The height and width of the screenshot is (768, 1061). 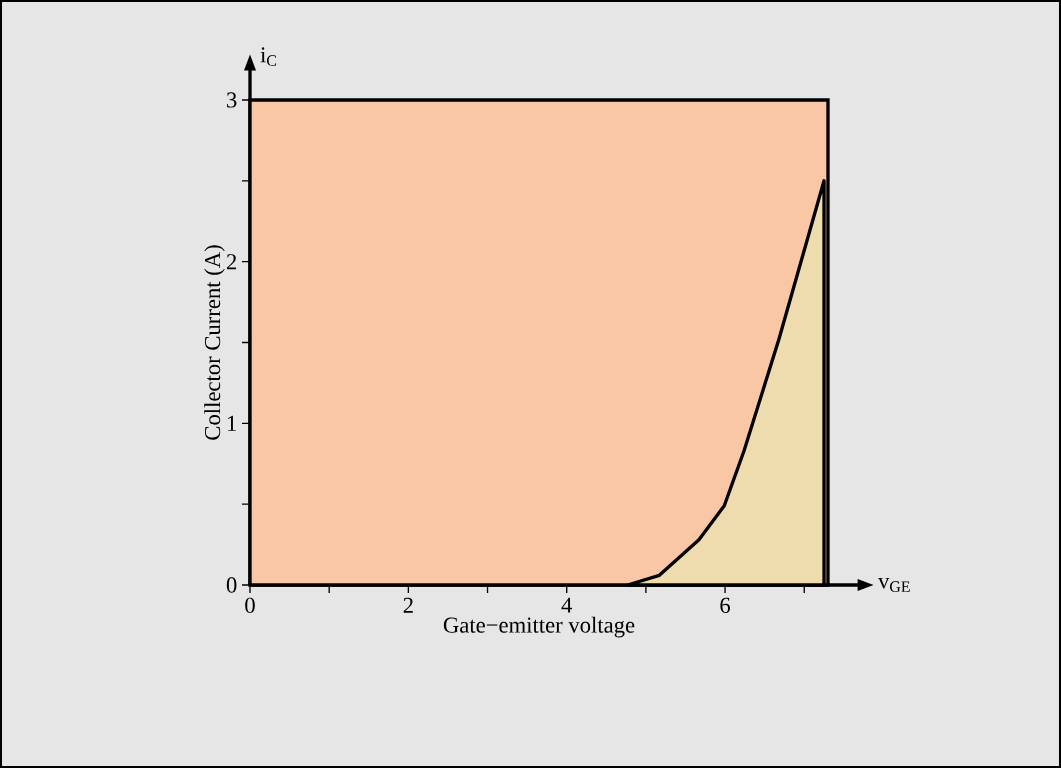 I want to click on x-tick-label: 4, so click(x=567, y=605).